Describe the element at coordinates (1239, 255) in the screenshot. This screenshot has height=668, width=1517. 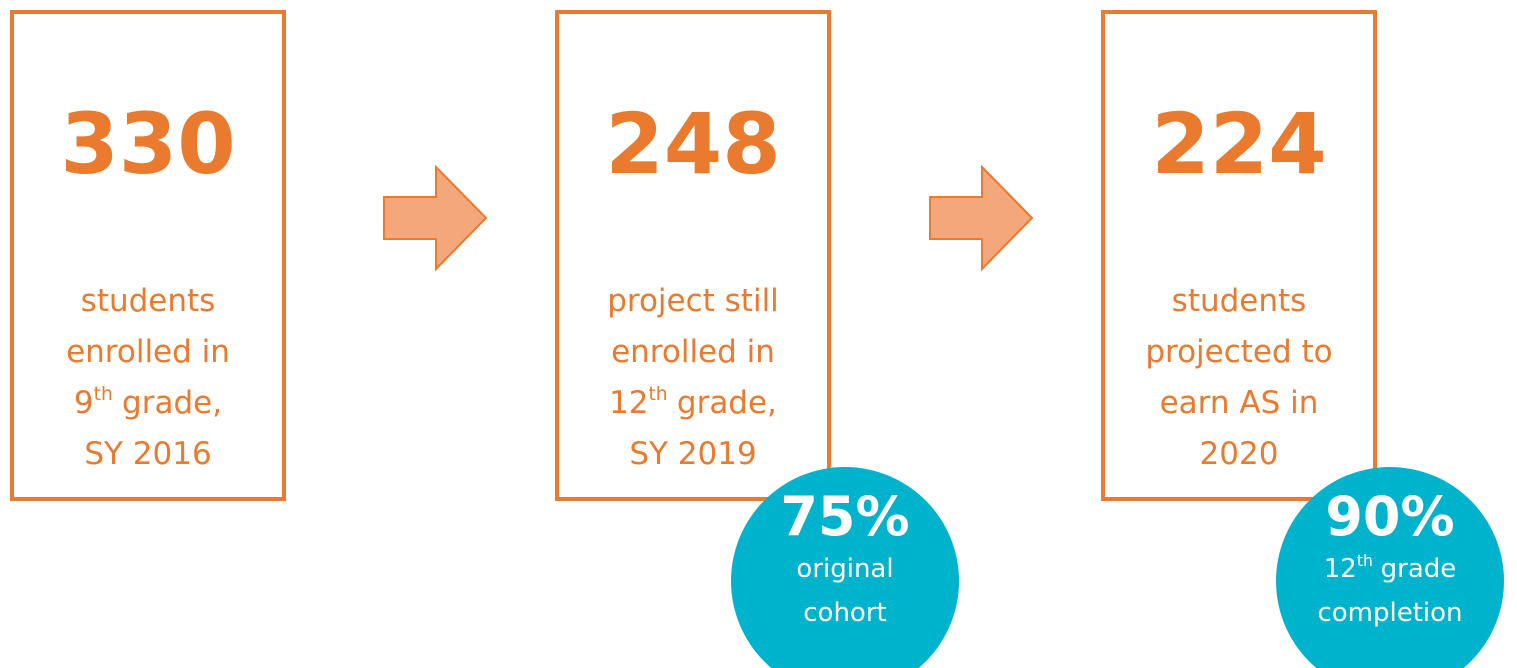
I see `stat-box: 224 students projected to earn AS in 2020` at that location.